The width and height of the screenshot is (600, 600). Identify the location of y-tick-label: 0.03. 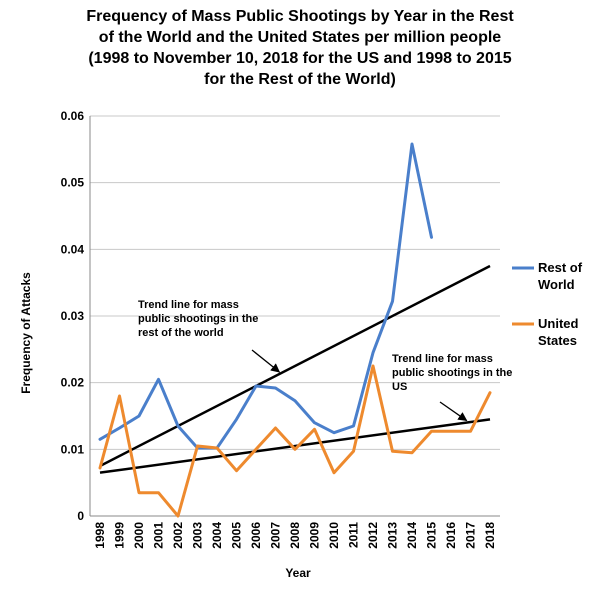
(73, 316).